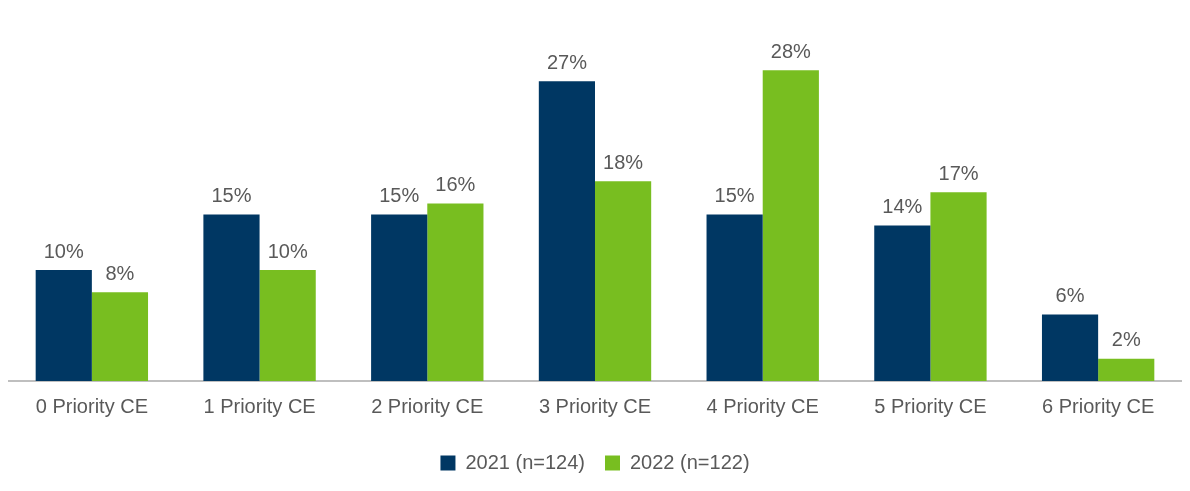  I want to click on data-label: 17%, so click(958, 172).